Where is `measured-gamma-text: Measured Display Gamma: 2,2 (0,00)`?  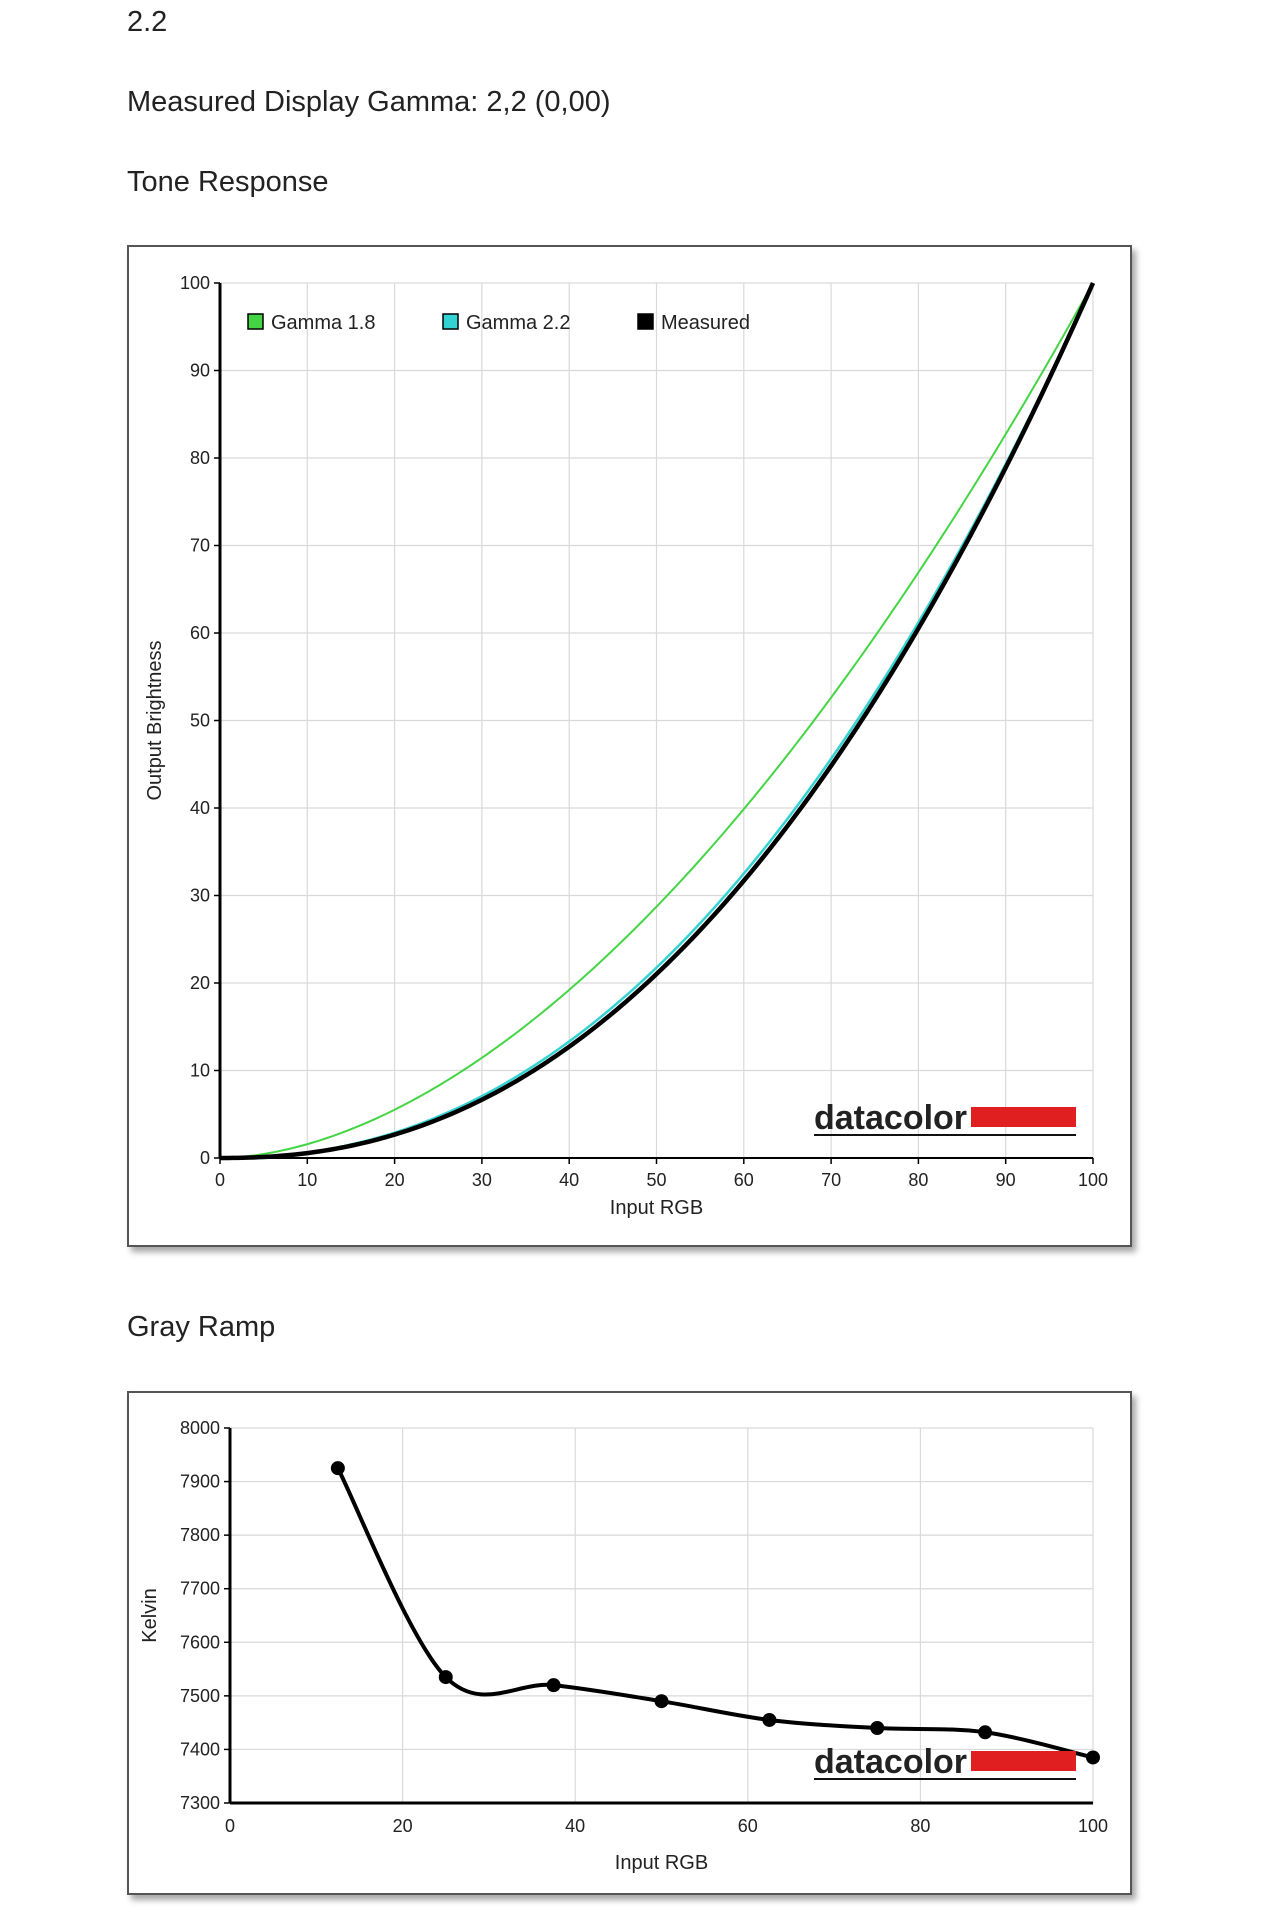 measured-gamma-text: Measured Display Gamma: 2,2 (0,00) is located at coordinates (369, 102).